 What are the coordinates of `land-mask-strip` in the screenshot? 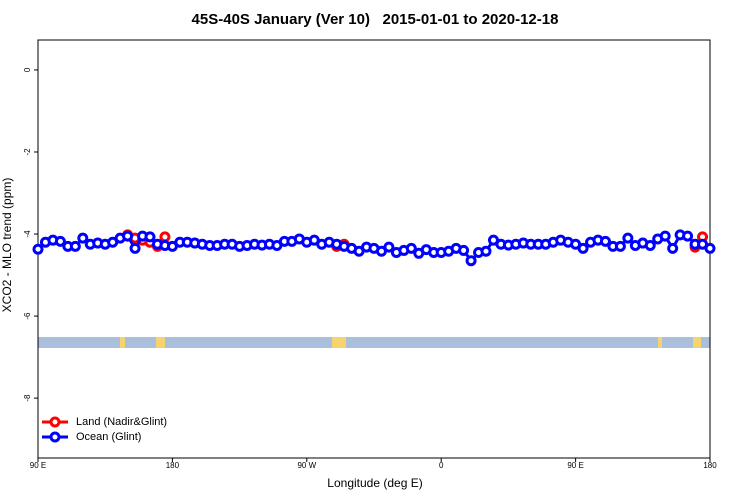 It's located at (374, 342).